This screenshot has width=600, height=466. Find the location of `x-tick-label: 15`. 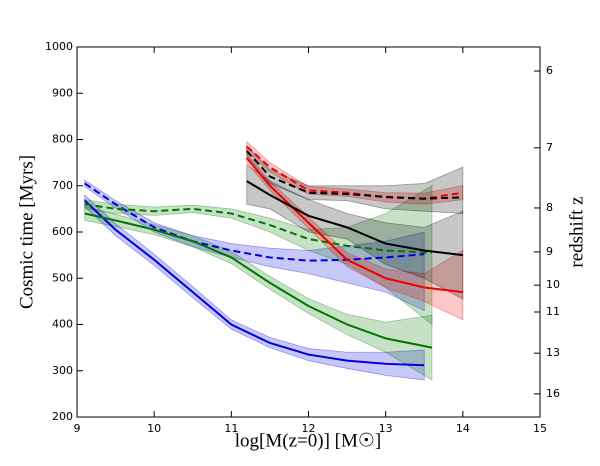

x-tick-label: 15 is located at coordinates (540, 428).